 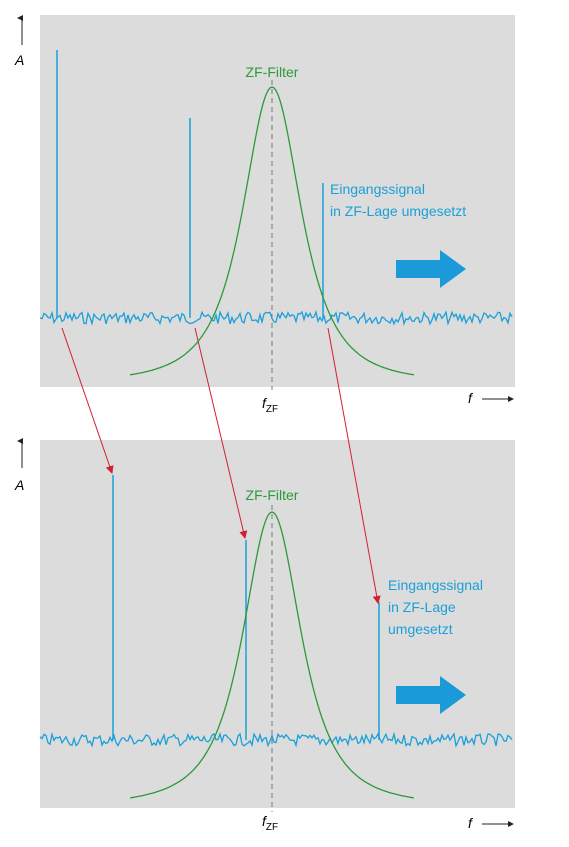 I want to click on signal-label: umgesetzt, so click(x=420, y=629).